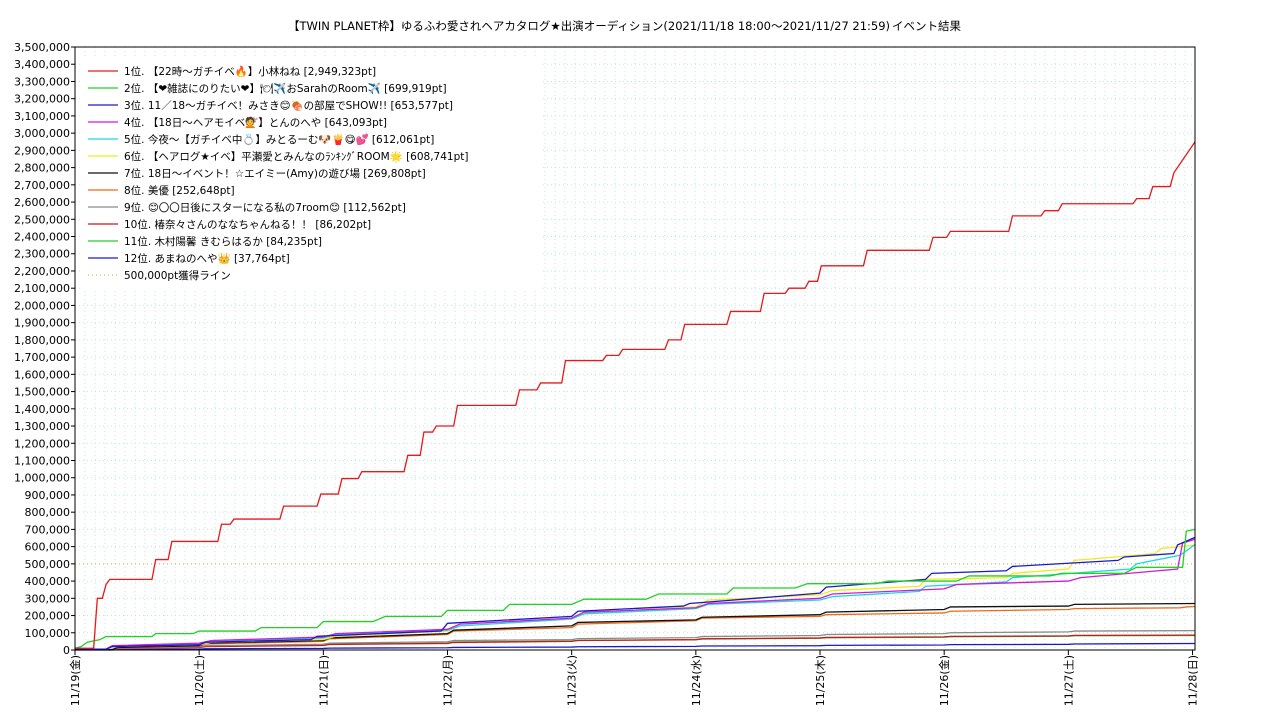 The width and height of the screenshot is (1280, 720). Describe the element at coordinates (42, 237) in the screenshot. I see `y-tick-label: 2,400,000` at that location.